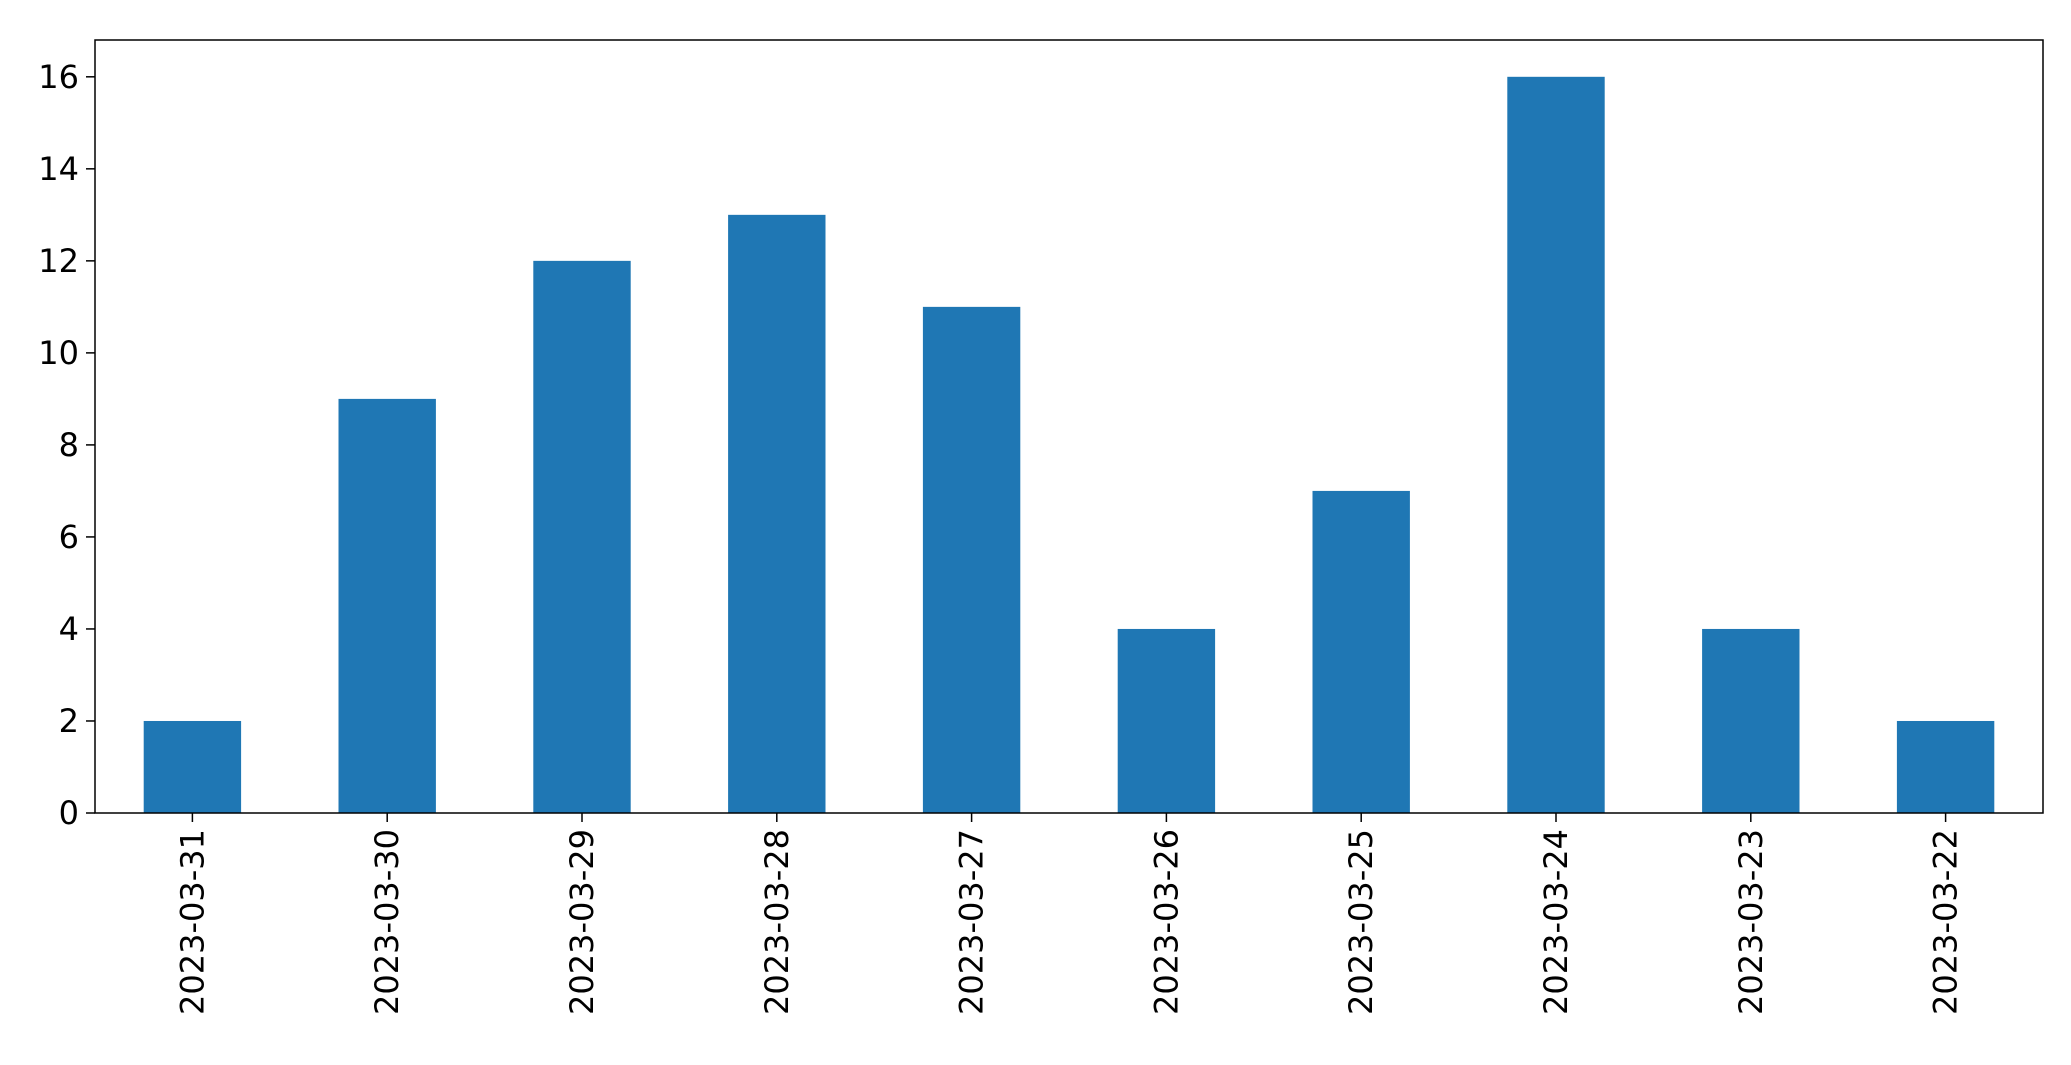 The image size is (2071, 1065). What do you see at coordinates (58, 353) in the screenshot?
I see `y-tick-label: 10` at bounding box center [58, 353].